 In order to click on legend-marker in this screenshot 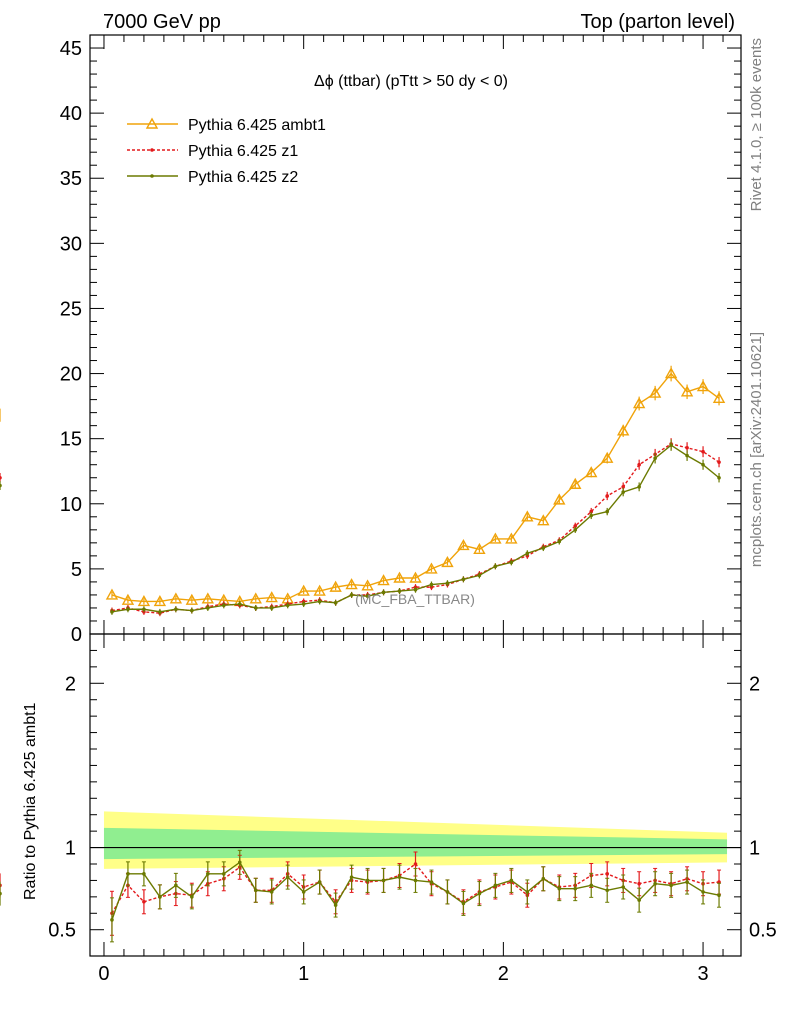, I will do `click(152, 123)`.